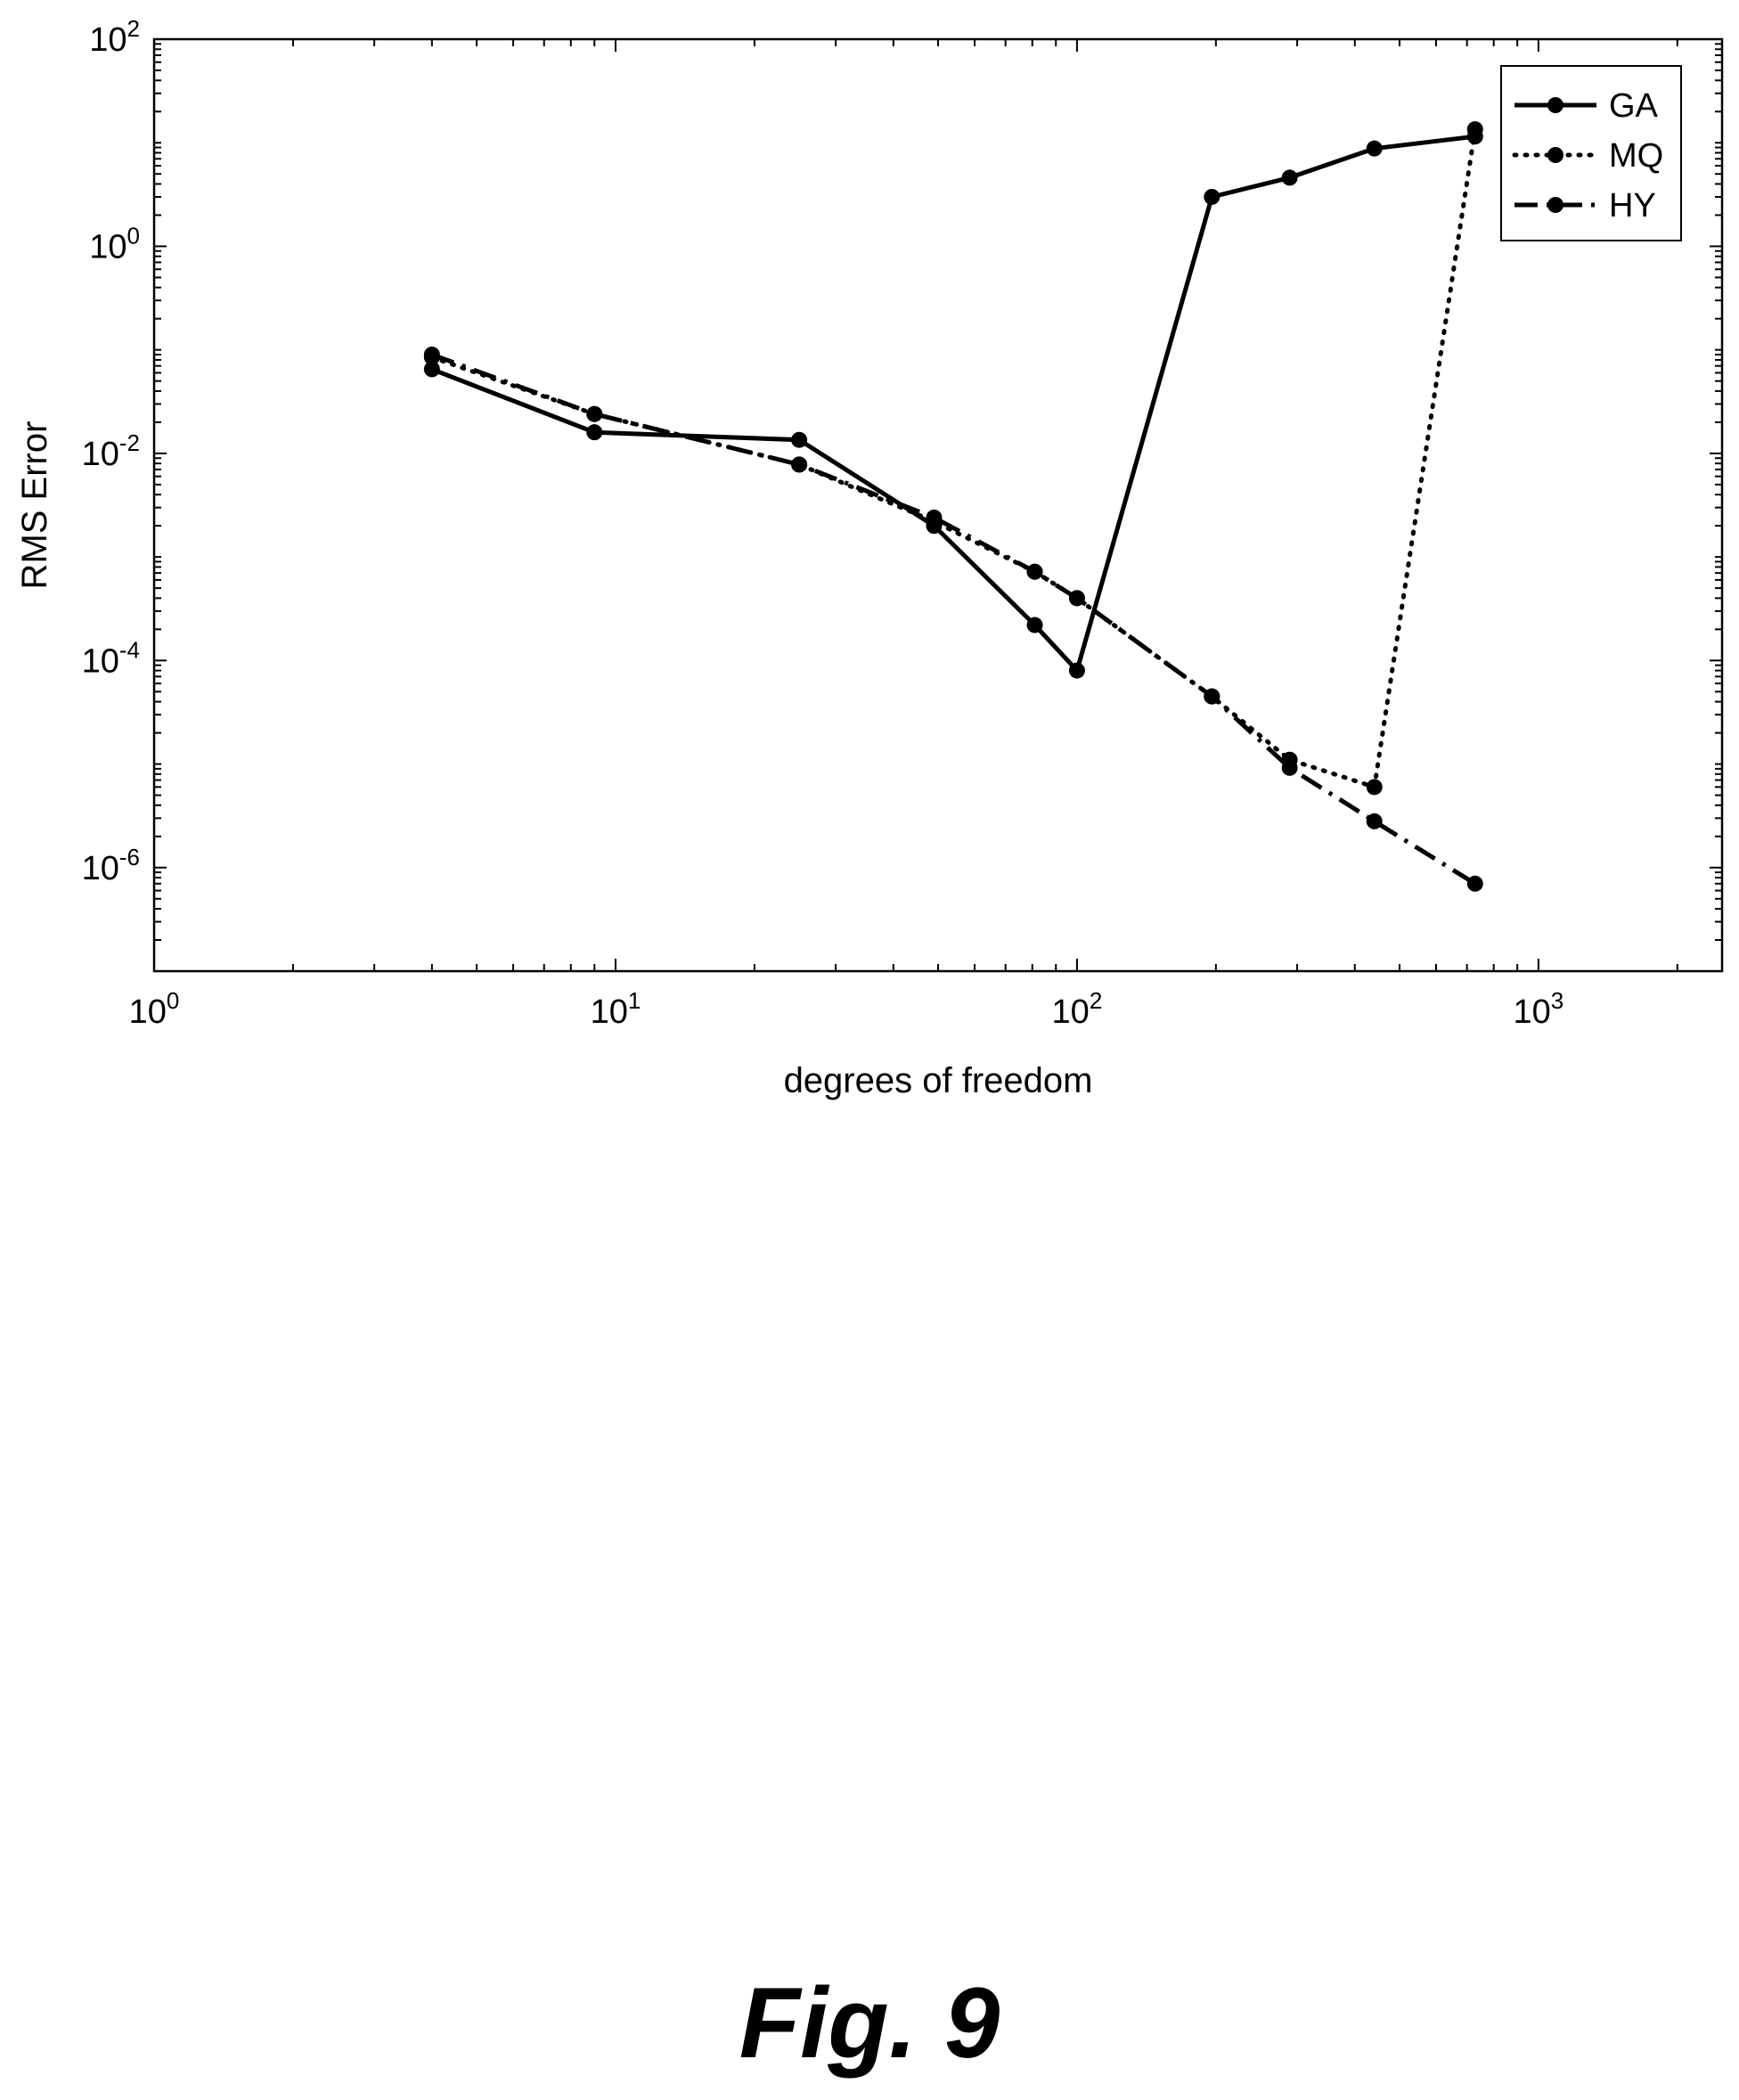  Describe the element at coordinates (870, 2023) in the screenshot. I see `figure-caption: Fig. 9` at that location.